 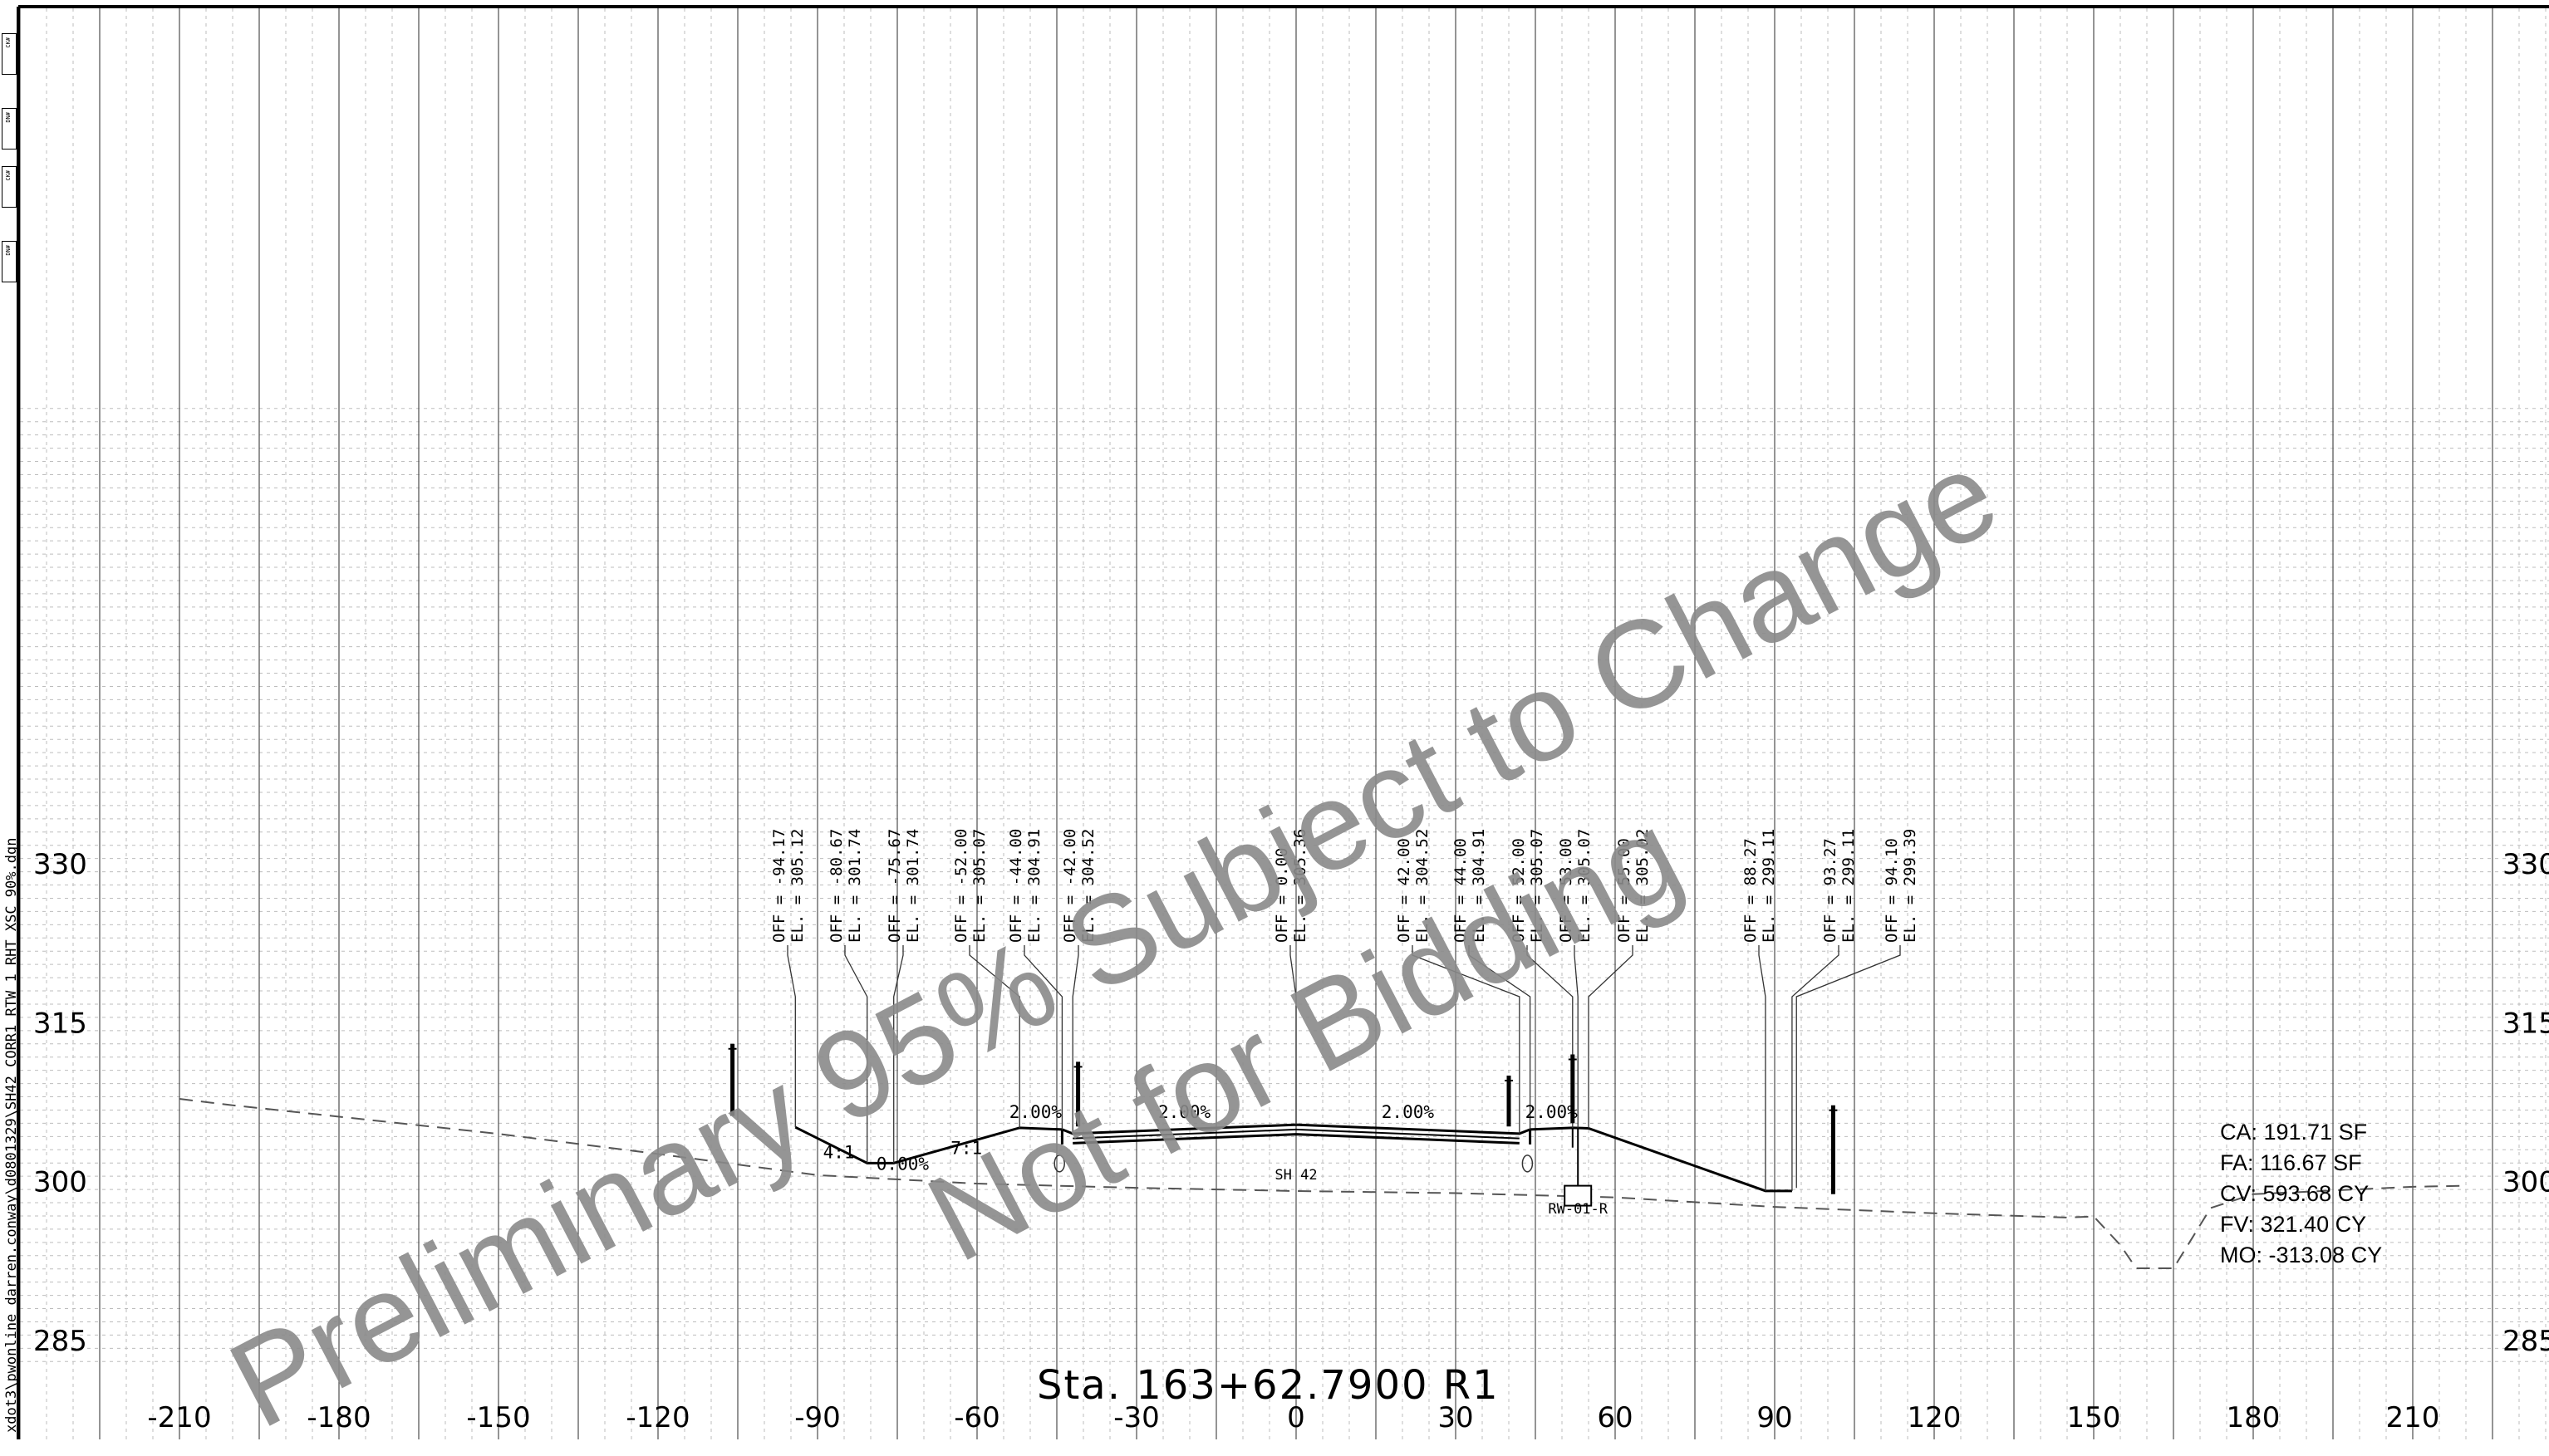 What do you see at coordinates (1461, 890) in the screenshot?
I see `callout-offset: OFF = 44.00` at bounding box center [1461, 890].